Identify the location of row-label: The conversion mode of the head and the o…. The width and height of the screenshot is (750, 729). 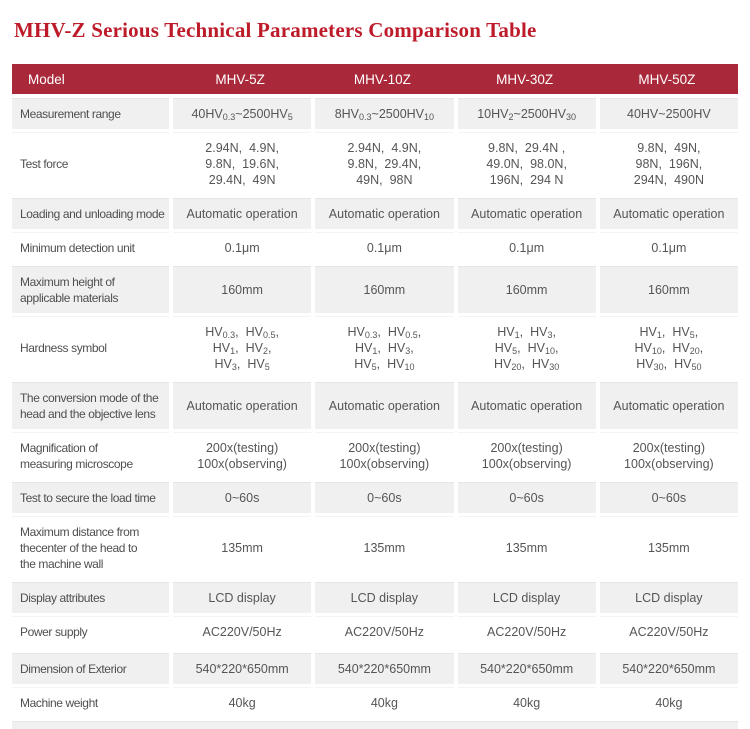
(90, 405).